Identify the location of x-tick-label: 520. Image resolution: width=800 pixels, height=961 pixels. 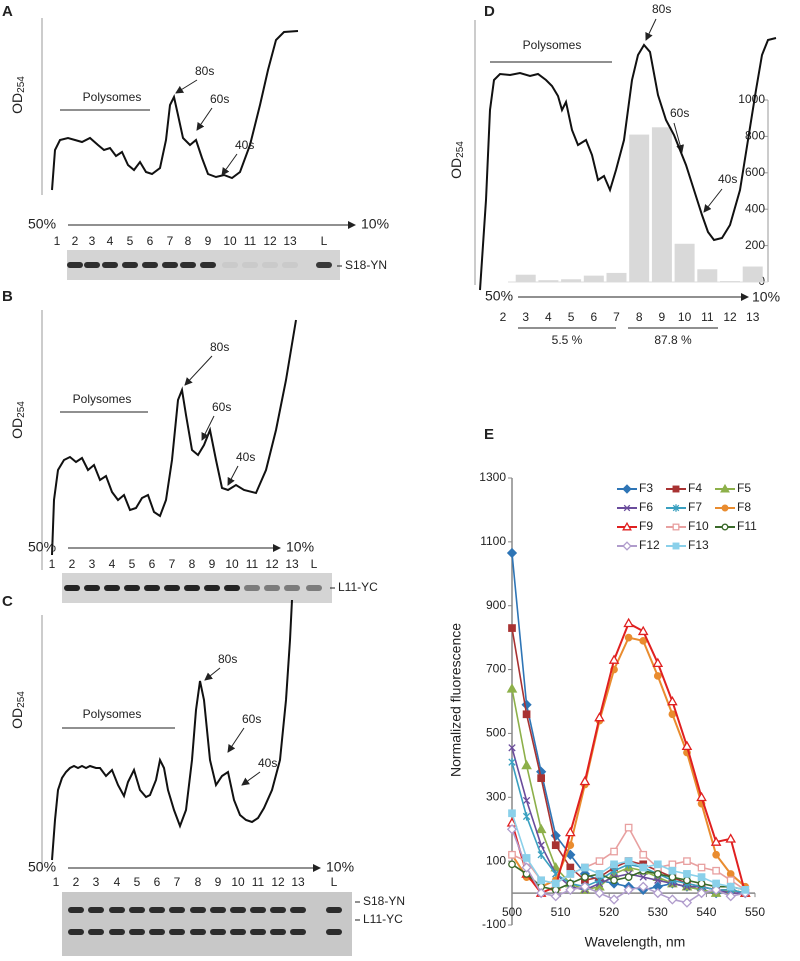
(609, 912).